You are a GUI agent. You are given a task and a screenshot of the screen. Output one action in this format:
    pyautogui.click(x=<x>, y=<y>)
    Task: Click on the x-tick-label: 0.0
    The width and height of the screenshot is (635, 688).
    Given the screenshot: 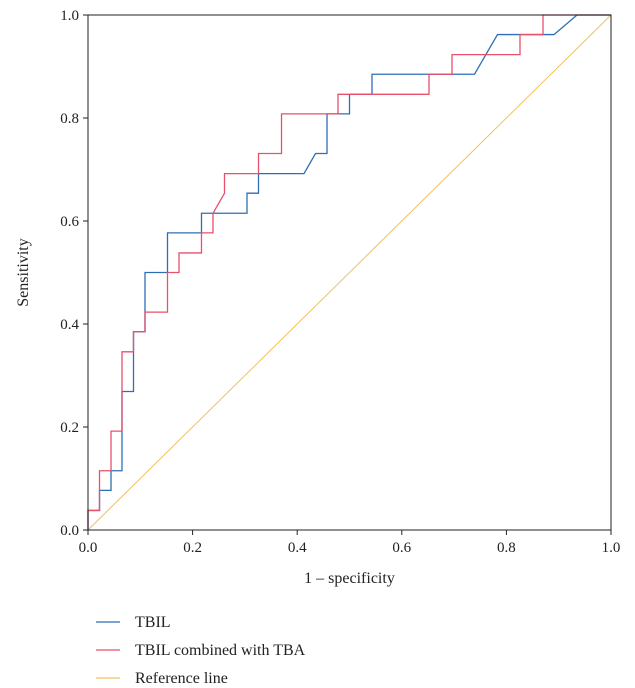 What is the action you would take?
    pyautogui.click(x=88, y=548)
    